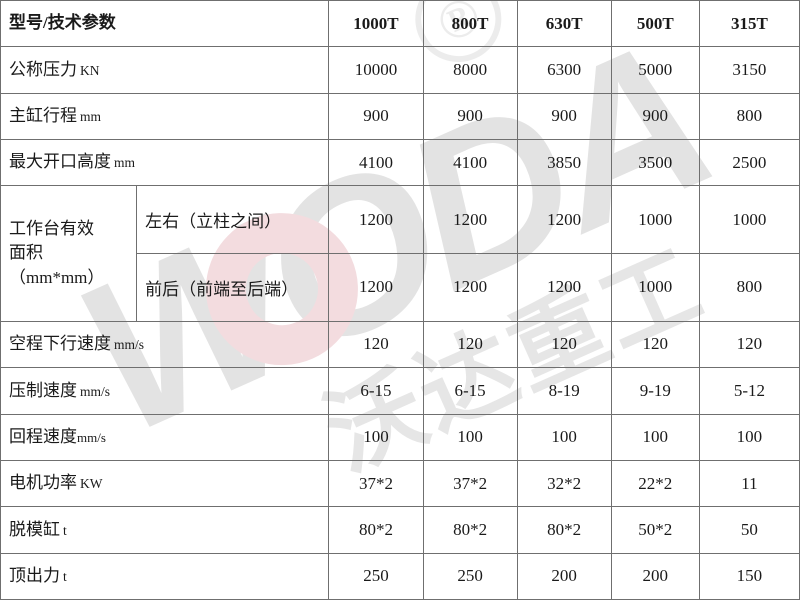 This screenshot has height=600, width=800. I want to click on cell-value: 8-19, so click(564, 391).